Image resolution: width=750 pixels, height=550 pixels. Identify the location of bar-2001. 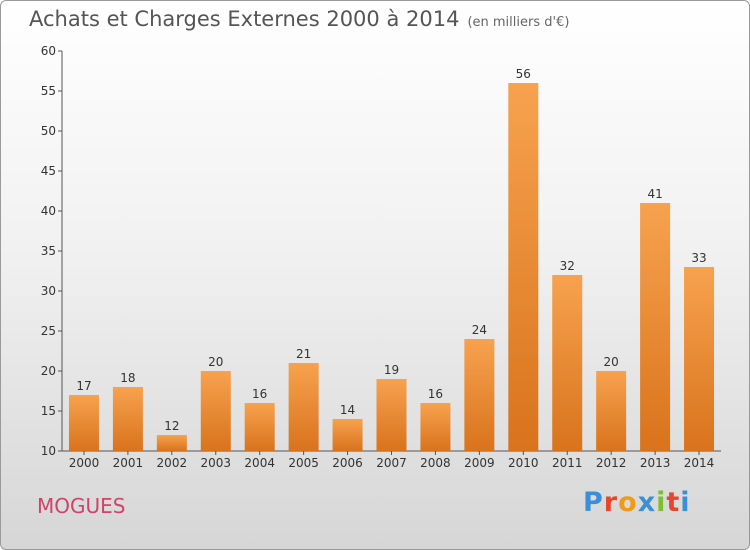
(127, 419).